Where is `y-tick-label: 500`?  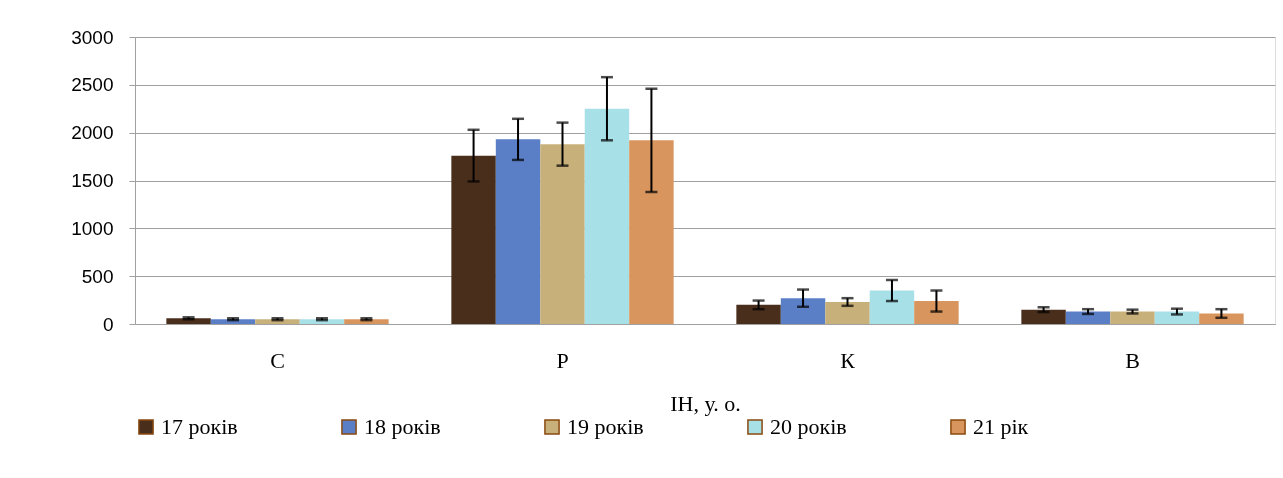
y-tick-label: 500 is located at coordinates (97, 276).